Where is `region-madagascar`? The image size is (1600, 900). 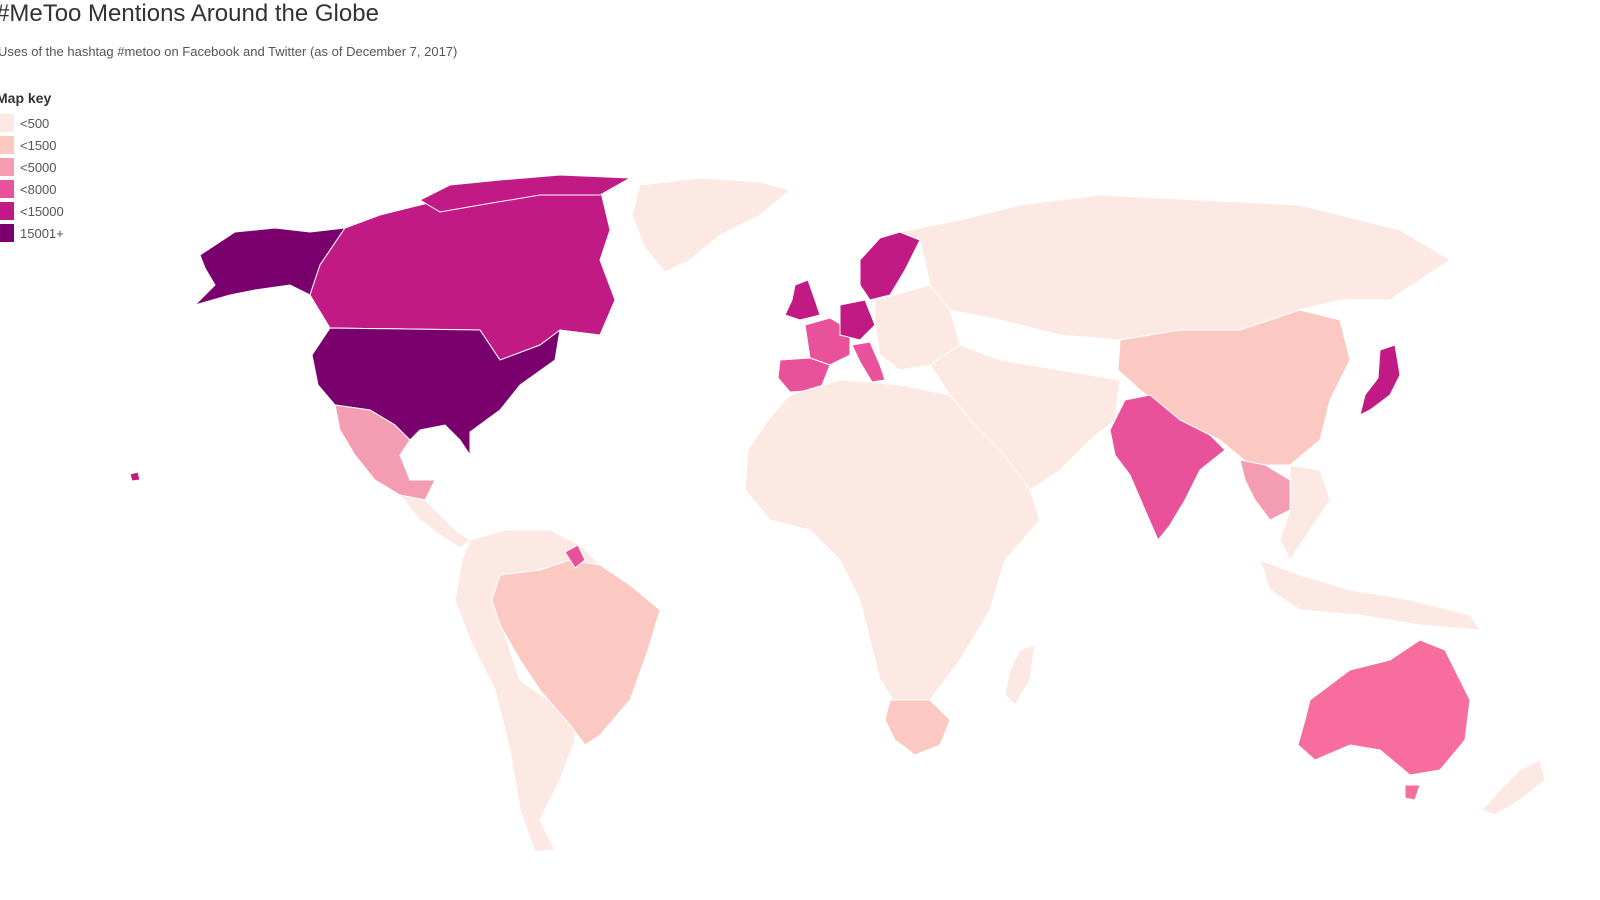
region-madagascar is located at coordinates (1020, 675).